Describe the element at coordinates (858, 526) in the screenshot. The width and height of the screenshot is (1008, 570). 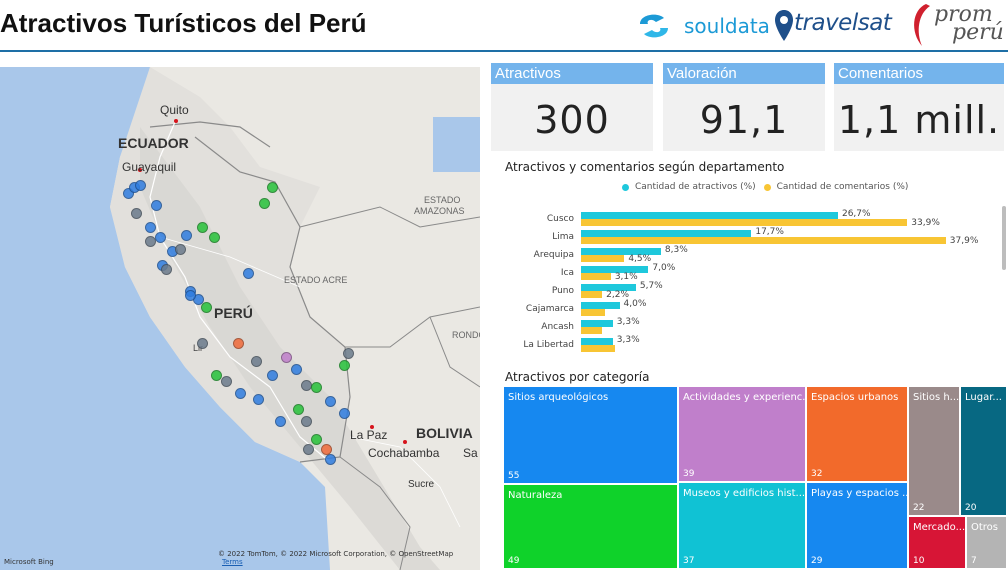
I see `treemap-tile: Playas y espacios ... 29` at that location.